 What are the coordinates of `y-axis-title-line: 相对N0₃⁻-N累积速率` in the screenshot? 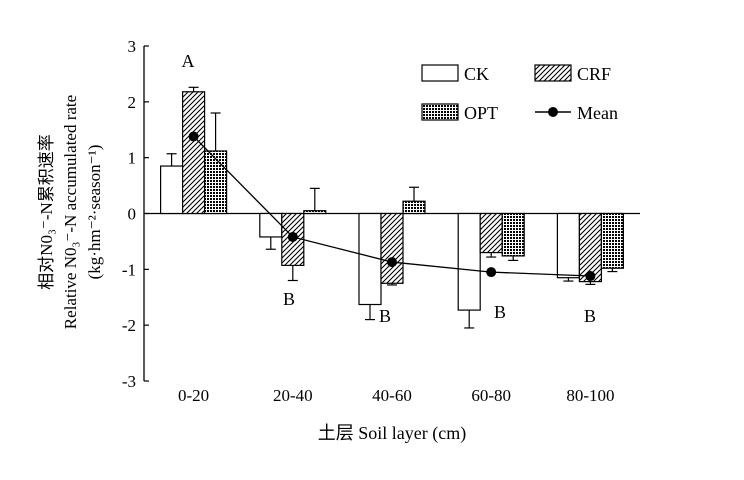 It's located at (46, 212).